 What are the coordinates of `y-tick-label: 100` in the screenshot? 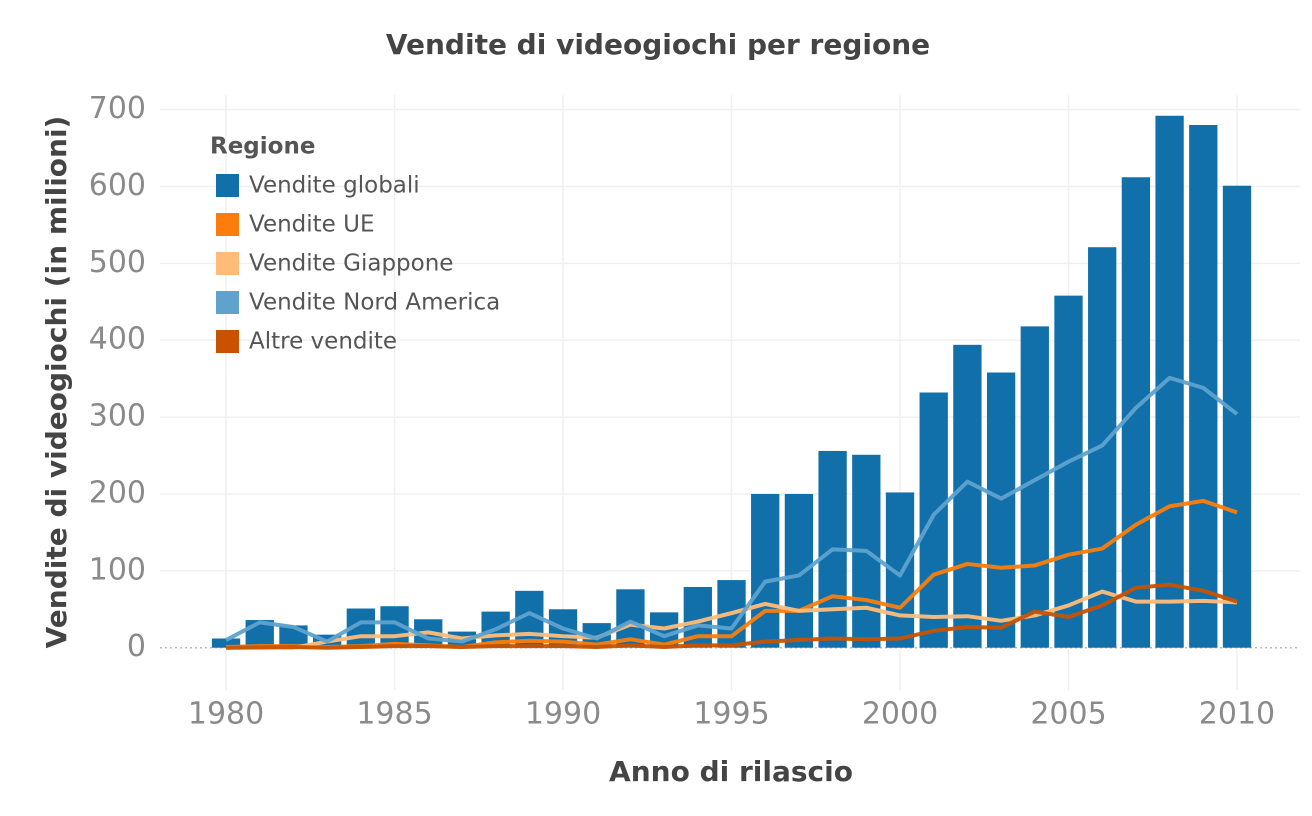 It's located at (117, 569).